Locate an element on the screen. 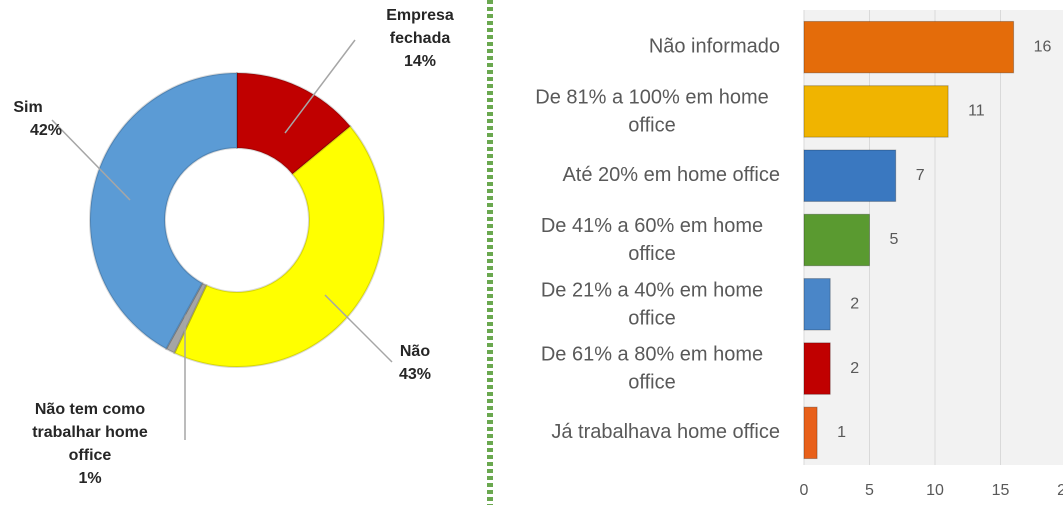  data-label: 1 is located at coordinates (841, 432).